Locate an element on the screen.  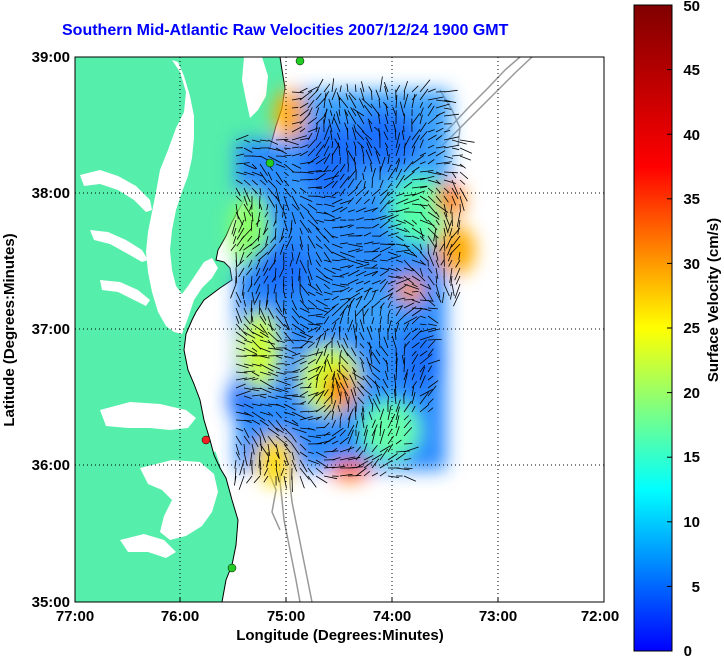
colorbar-tick-label: 35 is located at coordinates (691, 199).